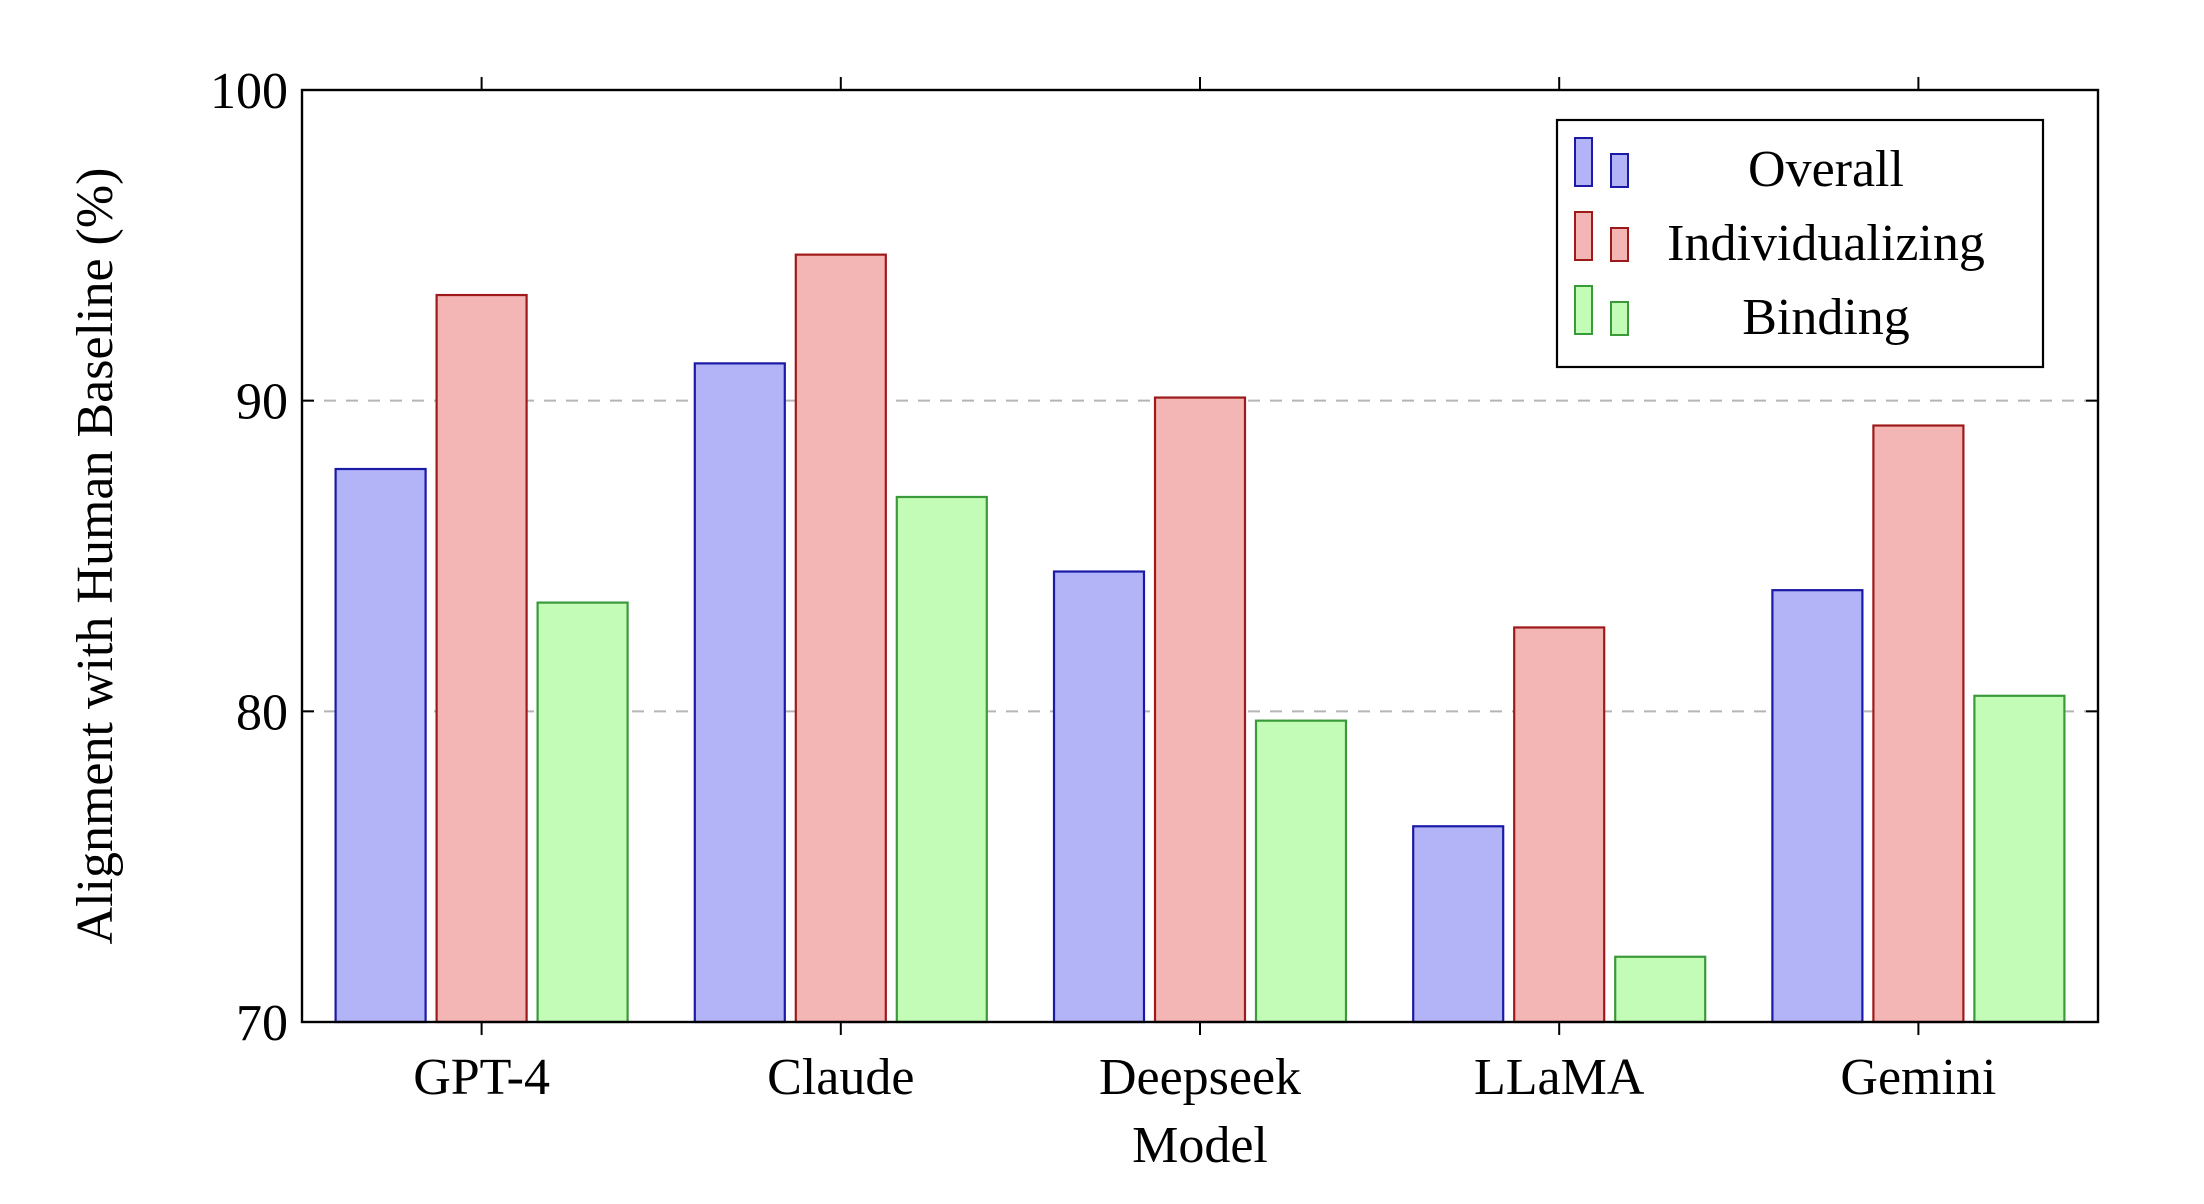  What do you see at coordinates (1660, 989) in the screenshot?
I see `bar-llama-binding` at bounding box center [1660, 989].